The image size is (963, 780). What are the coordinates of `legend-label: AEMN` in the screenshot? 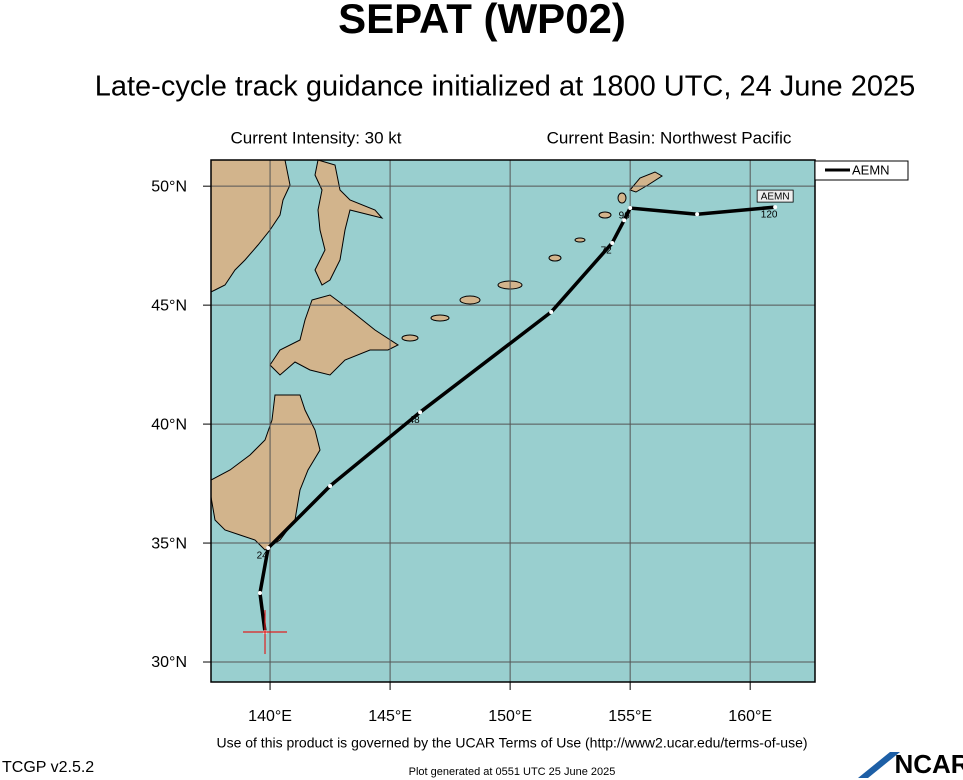 It's located at (871, 169).